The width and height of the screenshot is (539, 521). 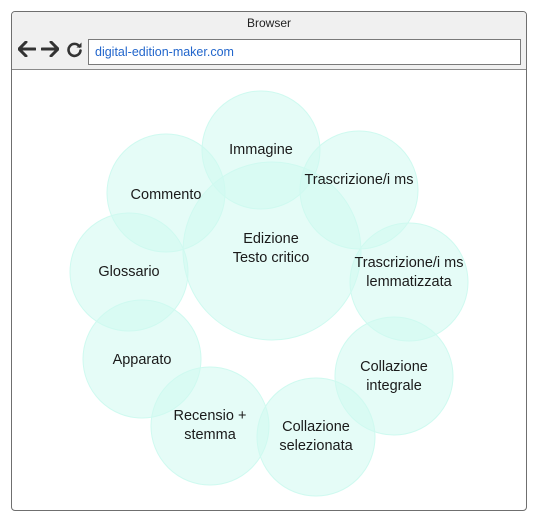 I want to click on reload-button, so click(x=74, y=49).